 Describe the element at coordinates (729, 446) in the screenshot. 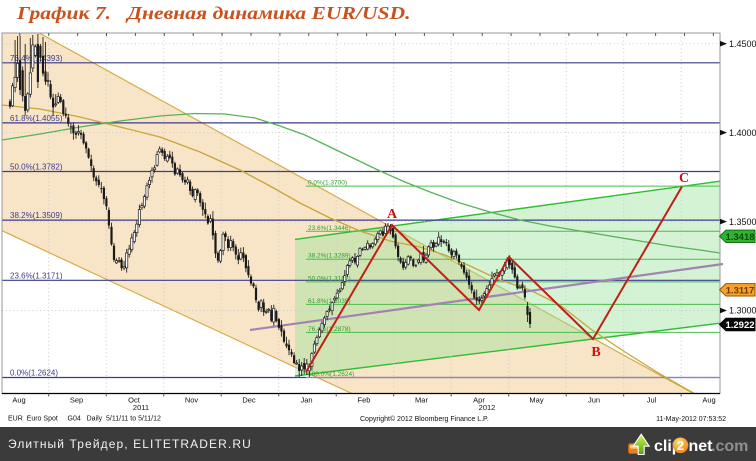

I see `svg-text: .com` at that location.